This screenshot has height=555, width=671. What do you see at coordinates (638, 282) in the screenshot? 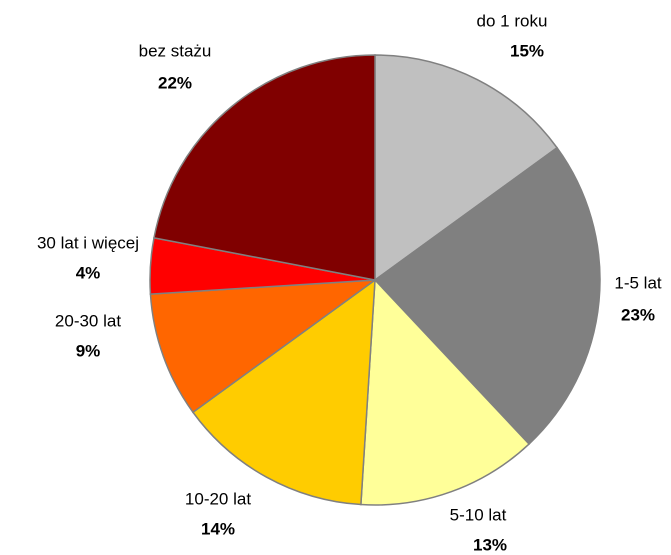
I see `slice-label: 1-5 lat` at bounding box center [638, 282].